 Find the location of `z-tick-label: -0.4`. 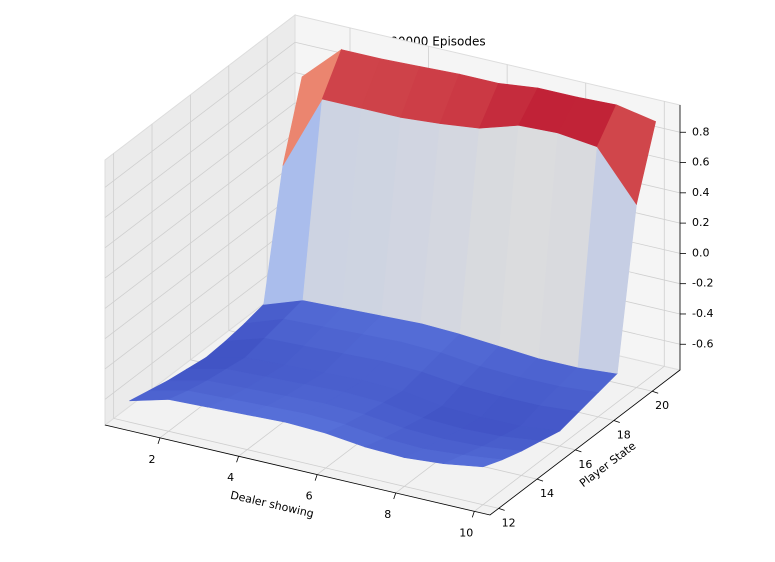

z-tick-label: -0.4 is located at coordinates (702, 313).